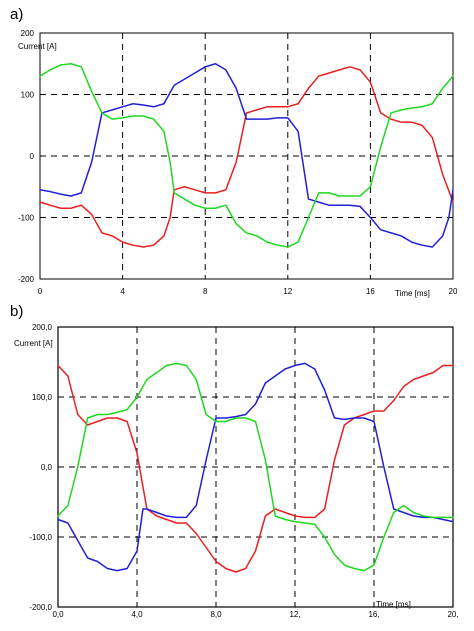 The image size is (474, 631). What do you see at coordinates (40, 537) in the screenshot?
I see `y-tick-label: -100,0` at bounding box center [40, 537].